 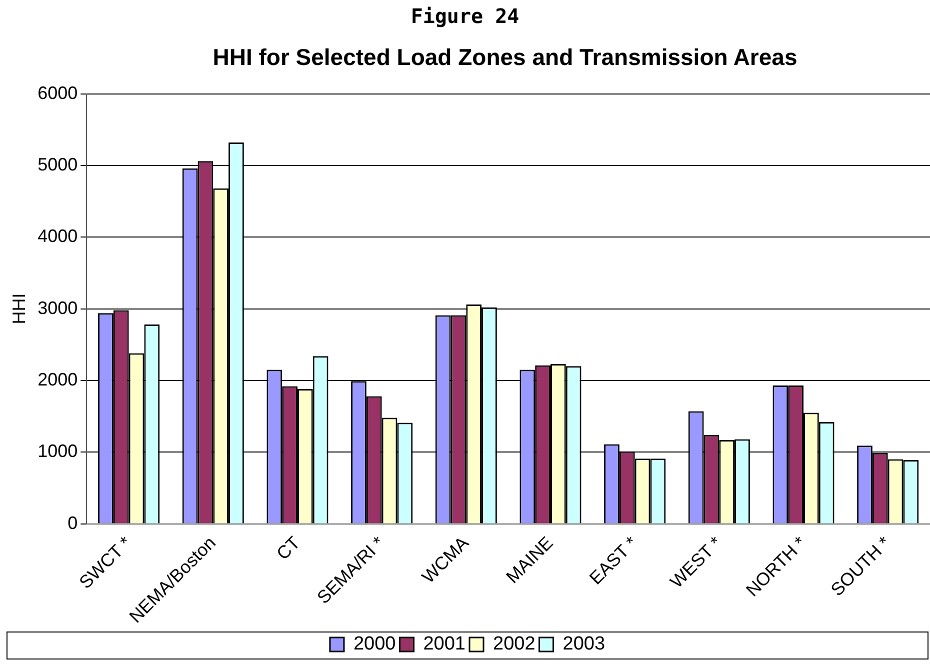 What do you see at coordinates (73, 522) in the screenshot?
I see `y-tick-label: 0` at bounding box center [73, 522].